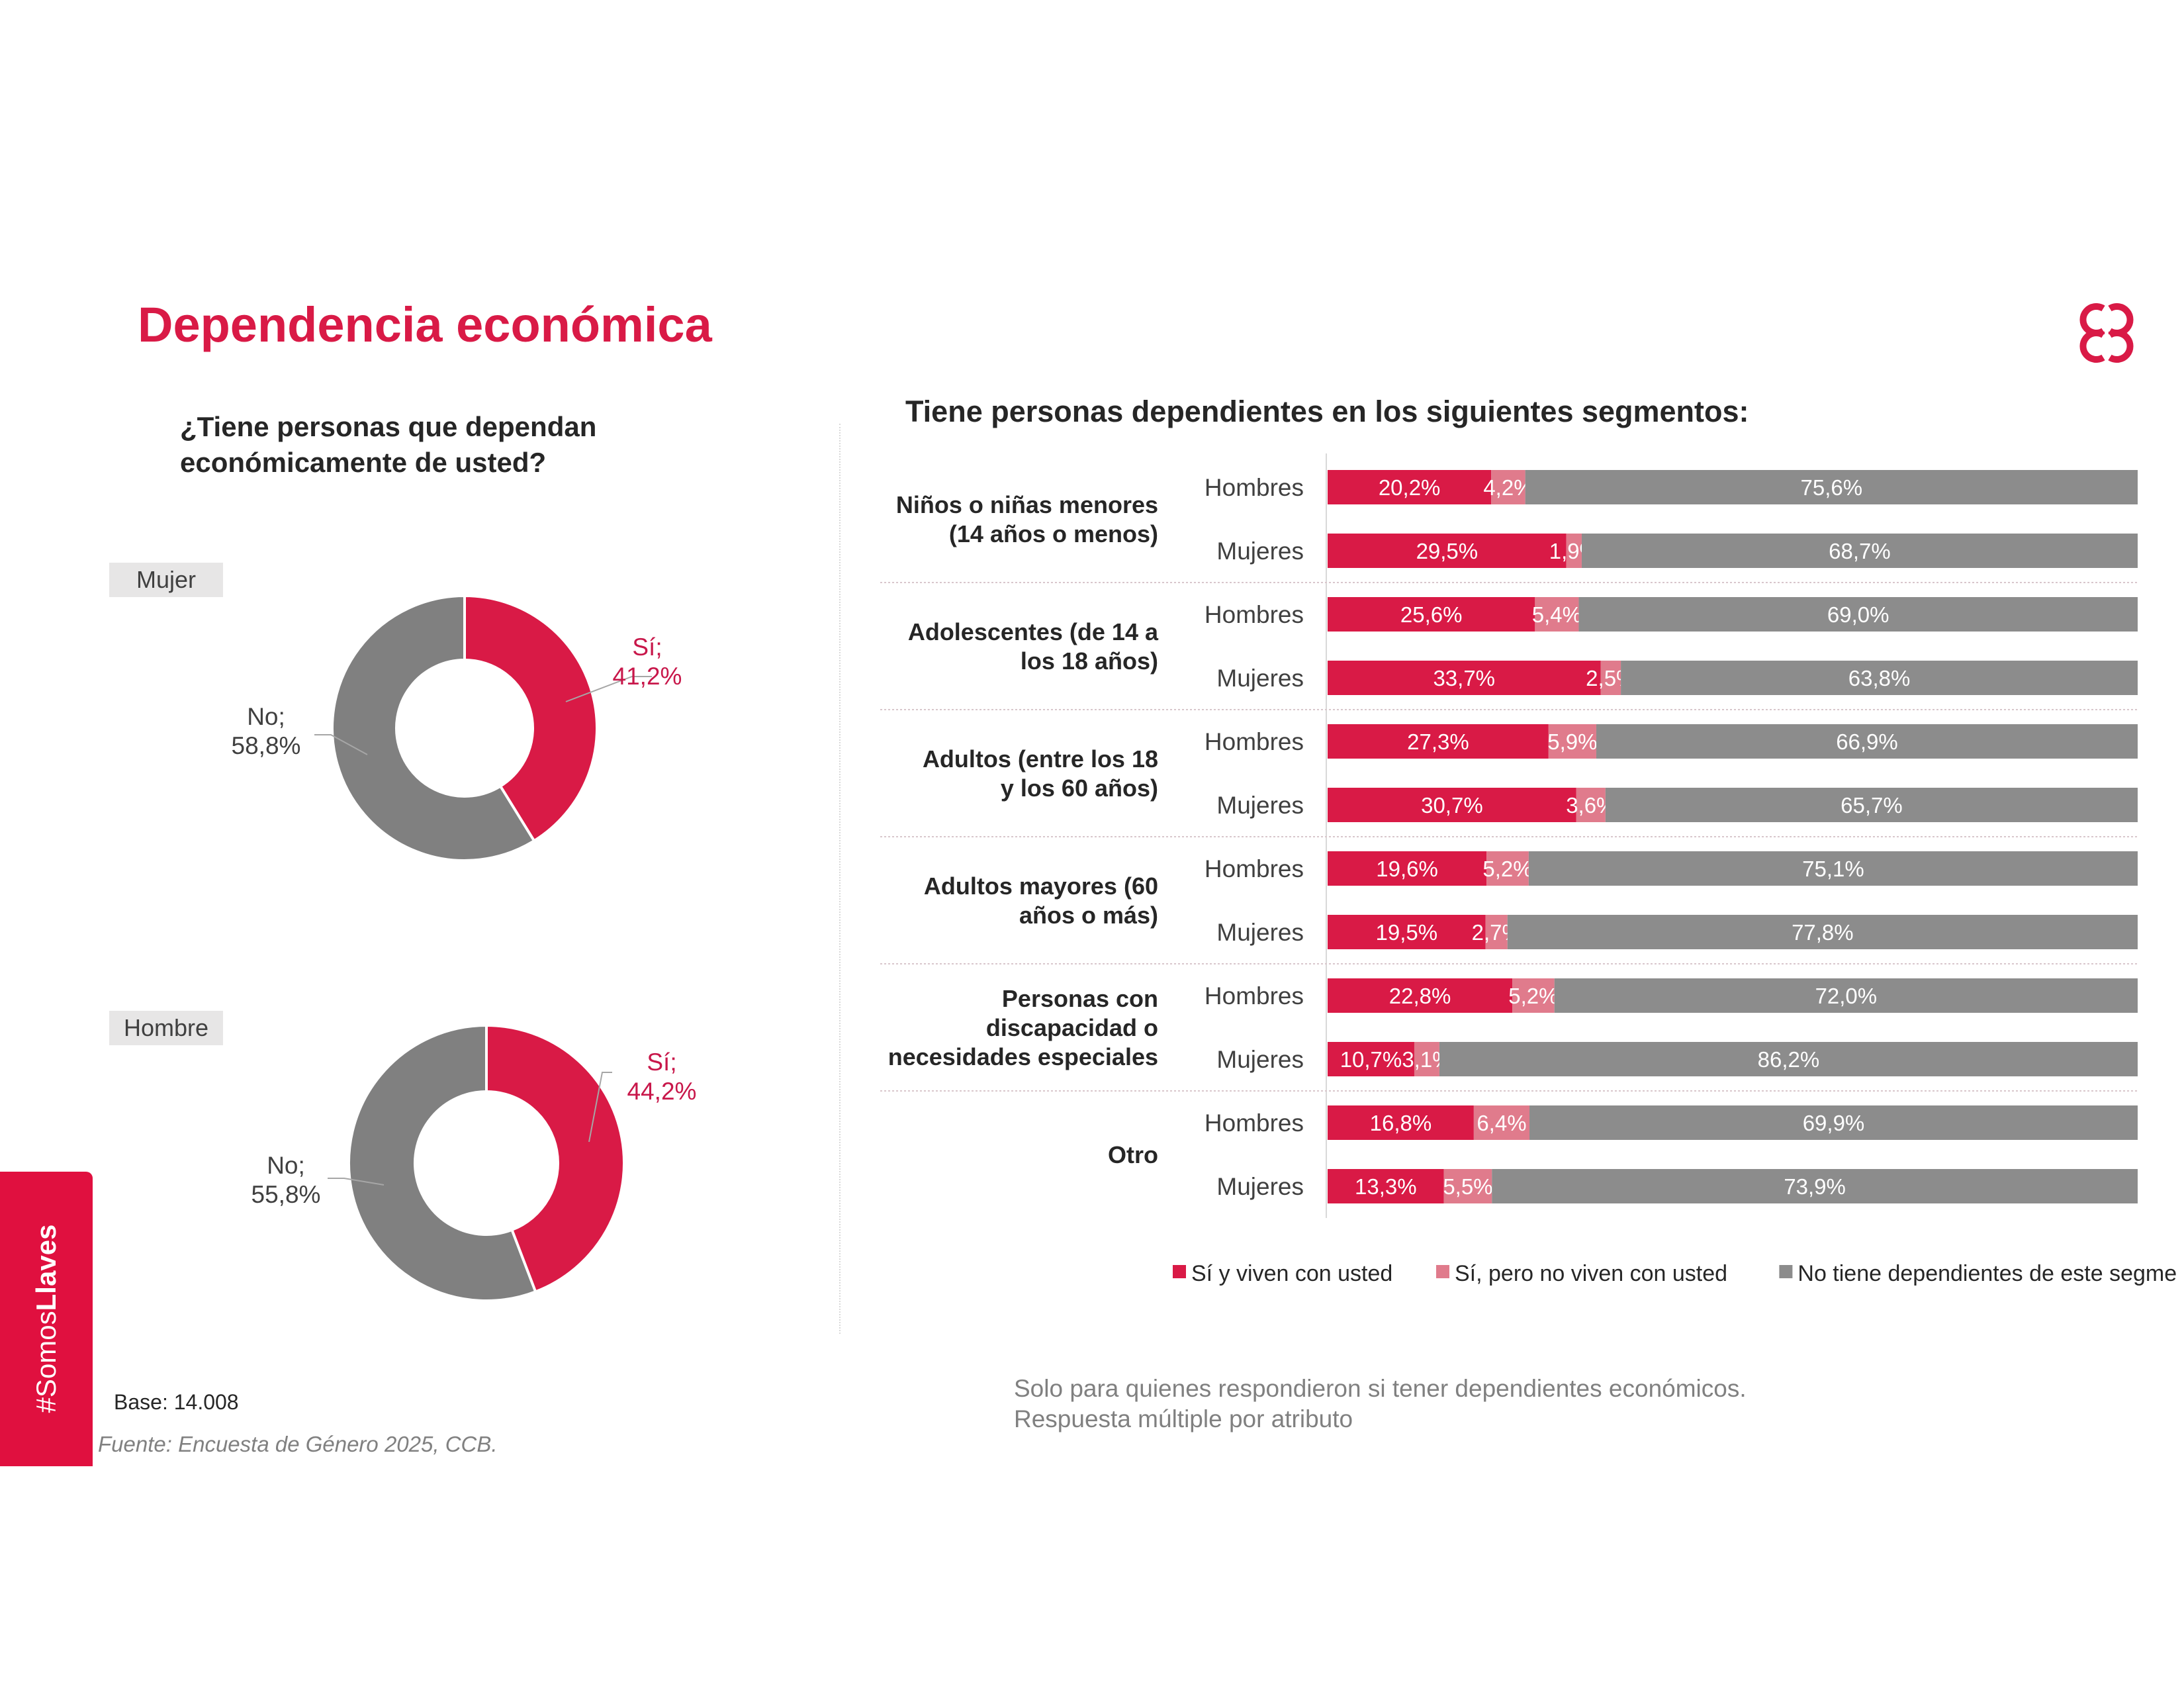  What do you see at coordinates (266, 731) in the screenshot?
I see `donut-label-no: No; 58,8%` at bounding box center [266, 731].